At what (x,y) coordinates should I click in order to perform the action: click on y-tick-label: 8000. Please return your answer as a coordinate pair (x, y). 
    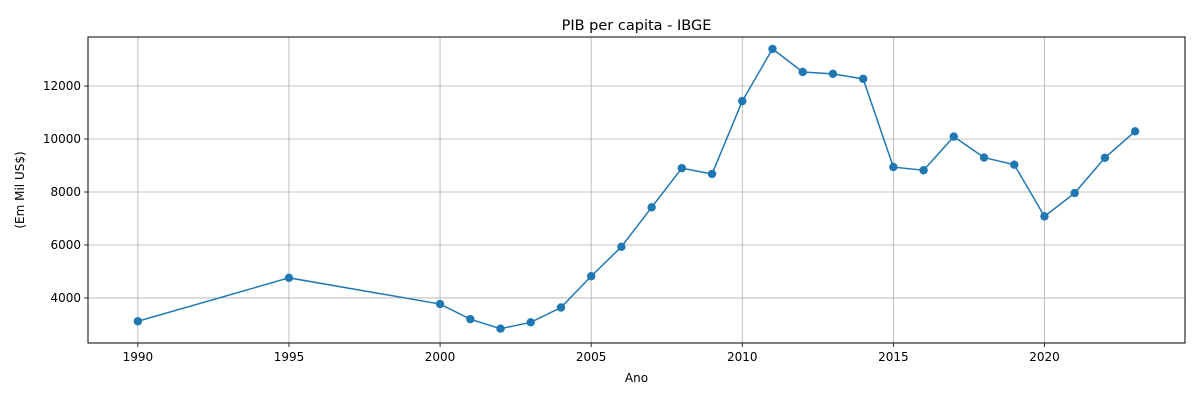
    Looking at the image, I should click on (65, 192).